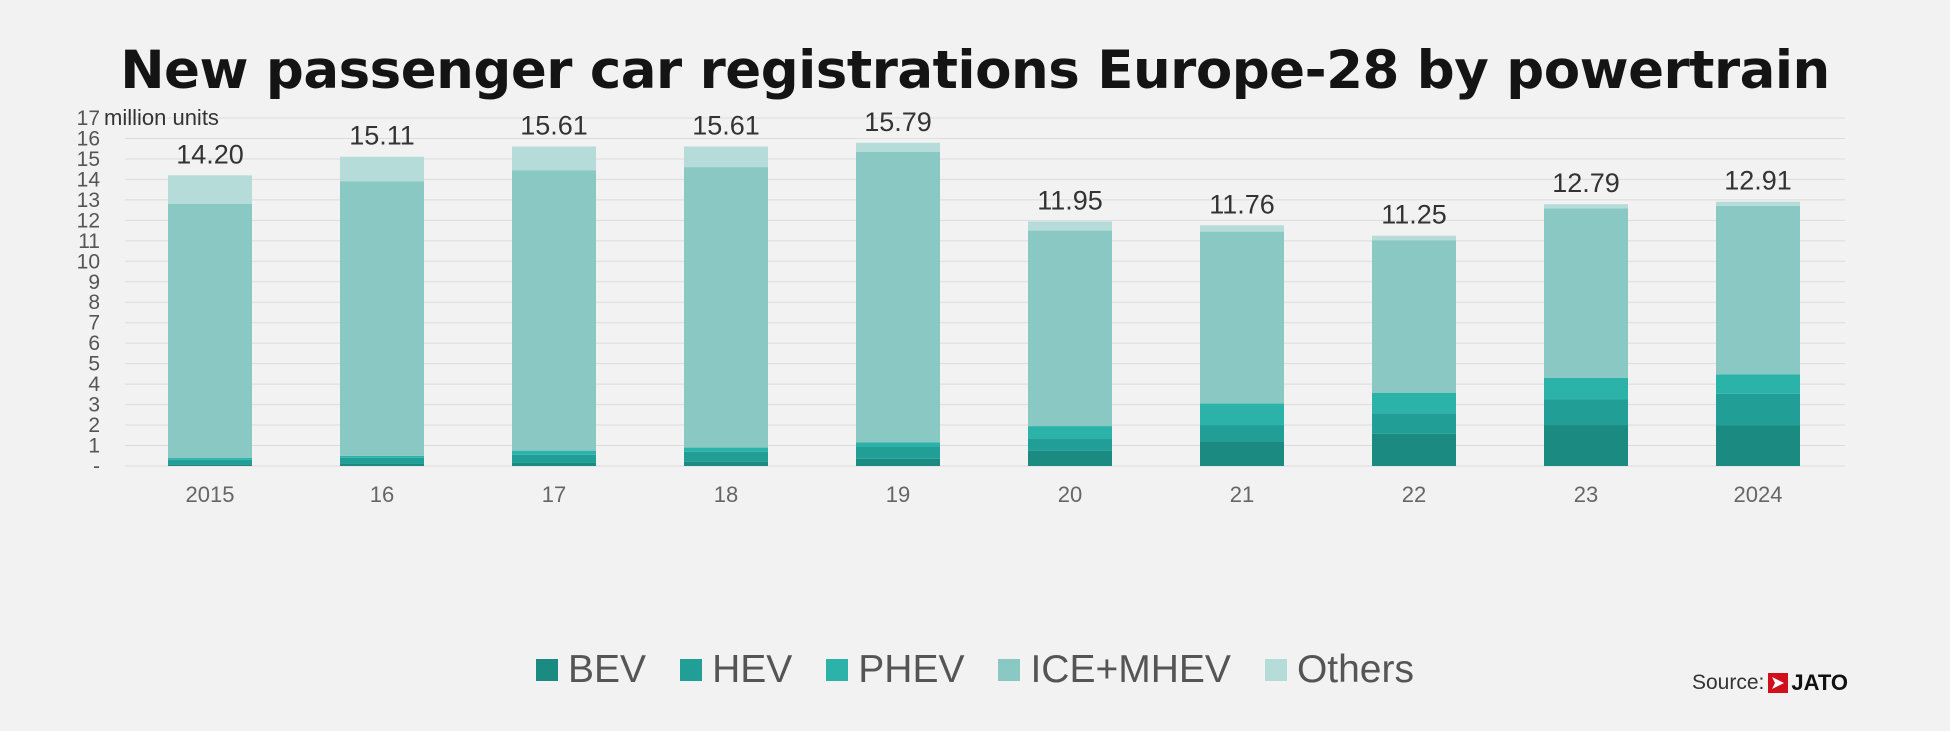 The image size is (1950, 731). What do you see at coordinates (94, 343) in the screenshot?
I see `y-tick-label: 6` at bounding box center [94, 343].